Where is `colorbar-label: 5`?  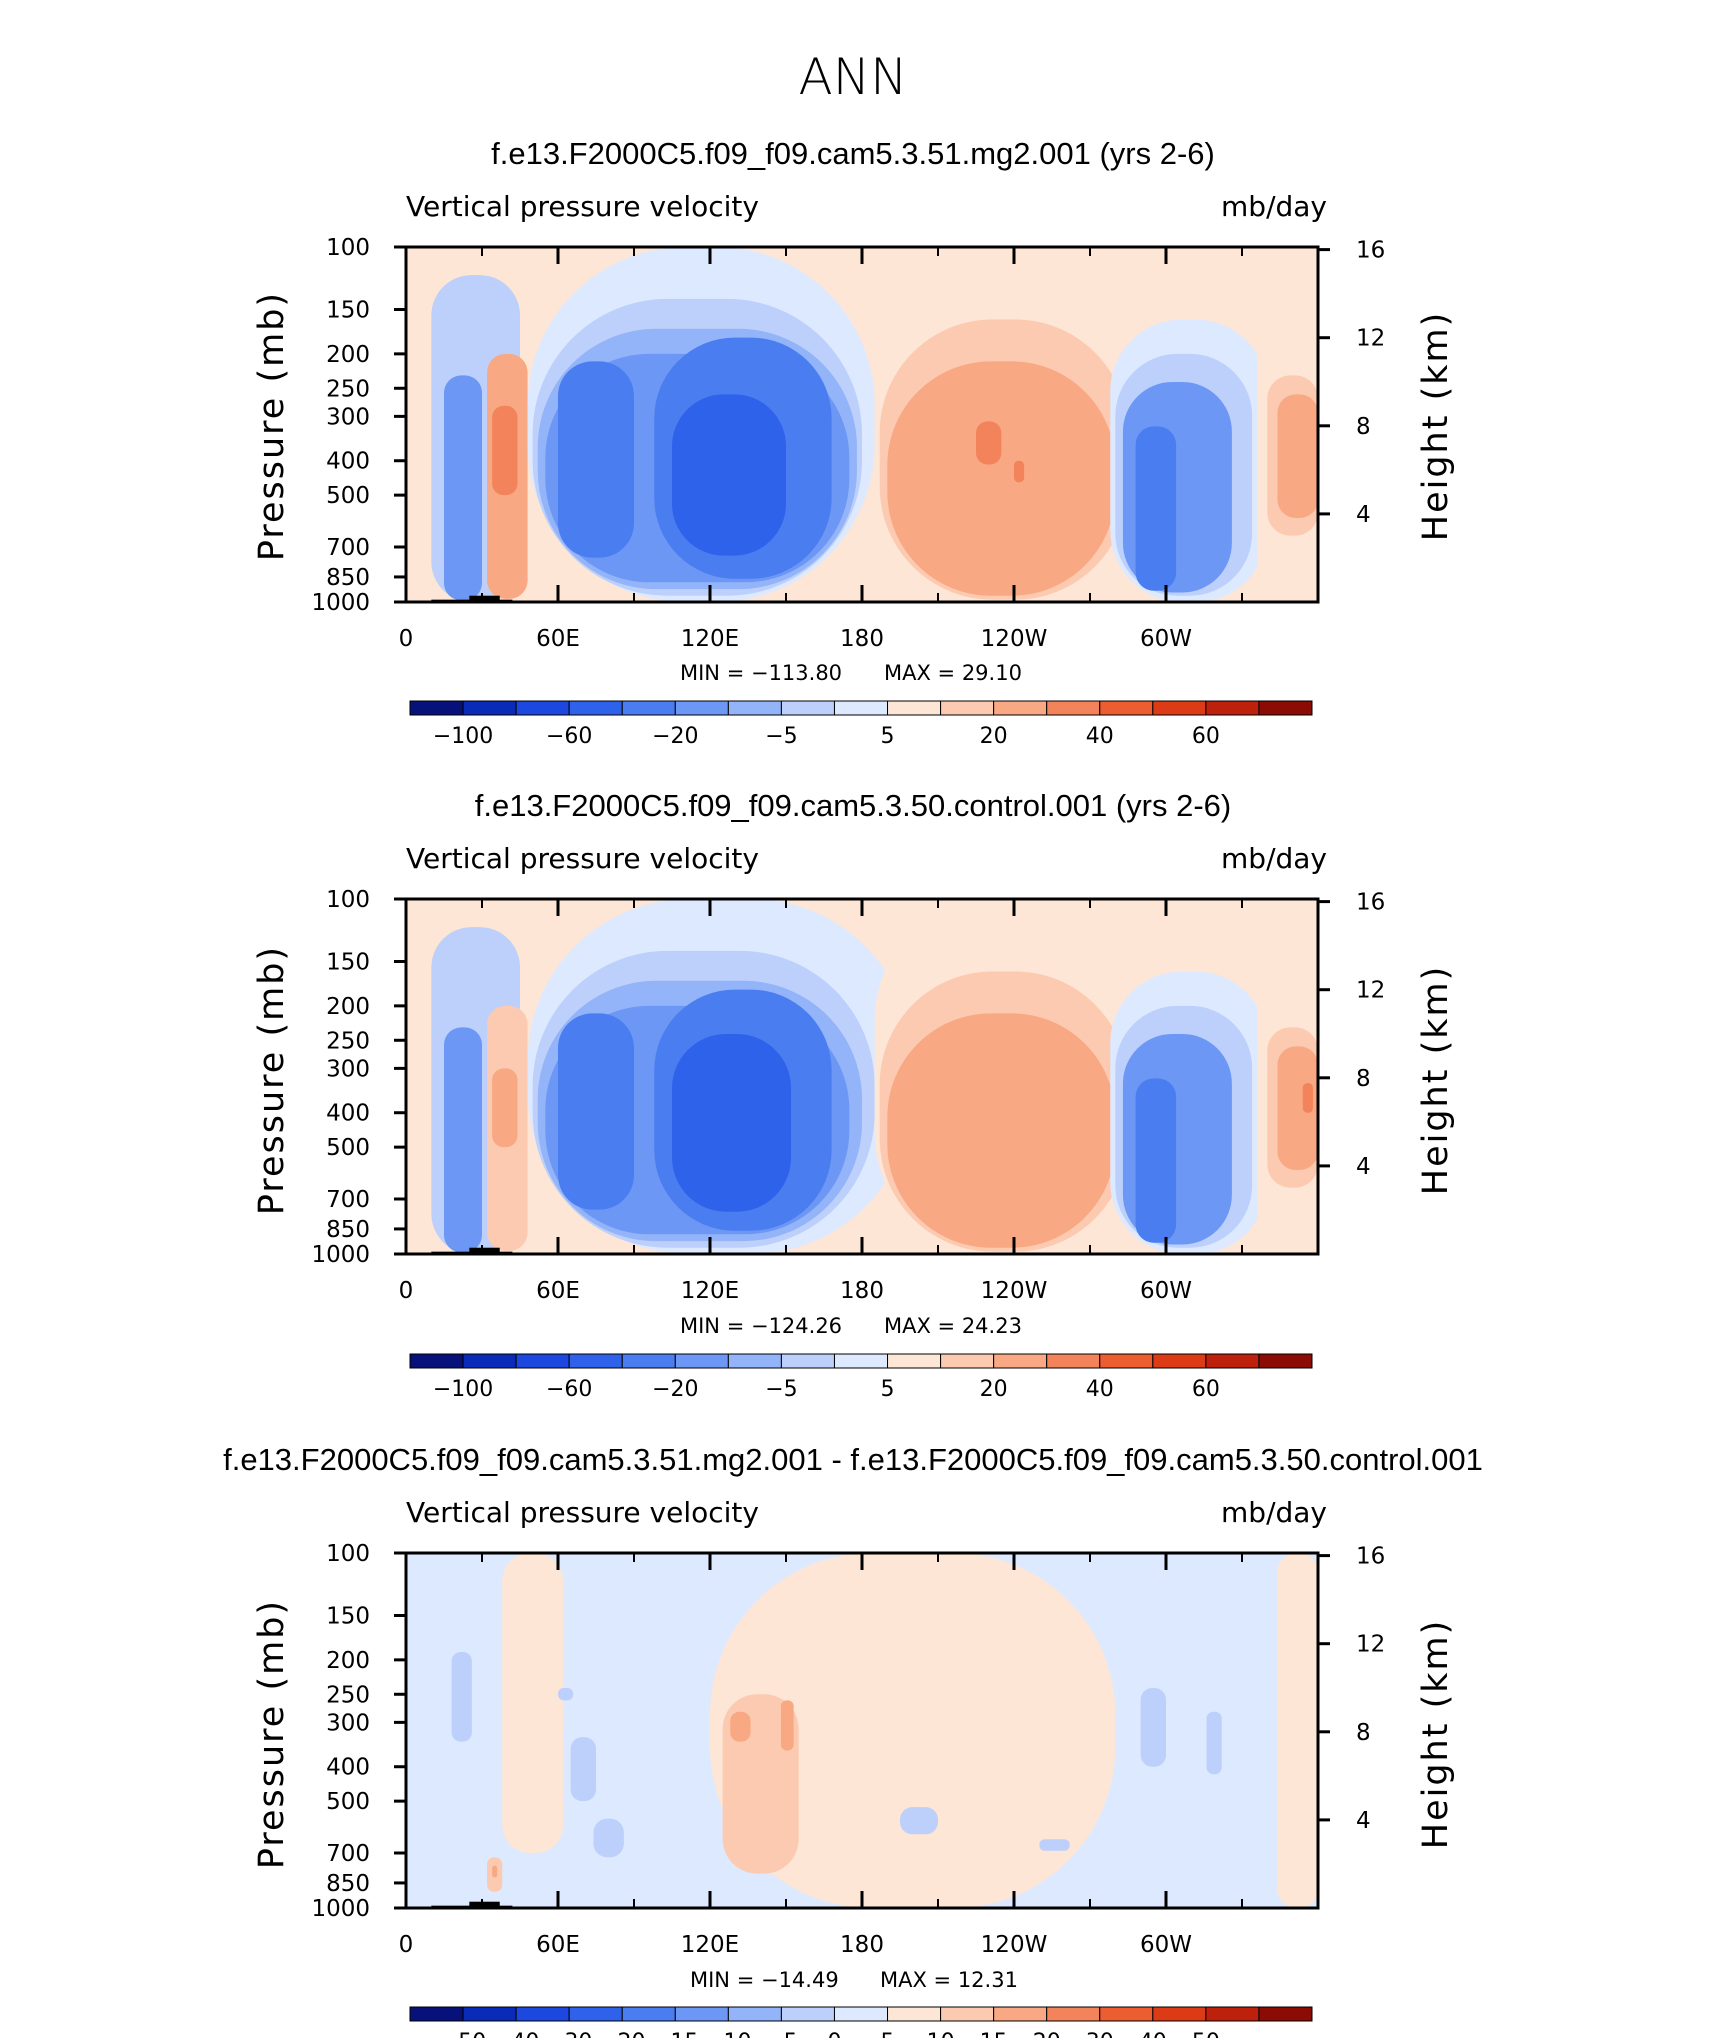
colorbar-label: 5 is located at coordinates (888, 736).